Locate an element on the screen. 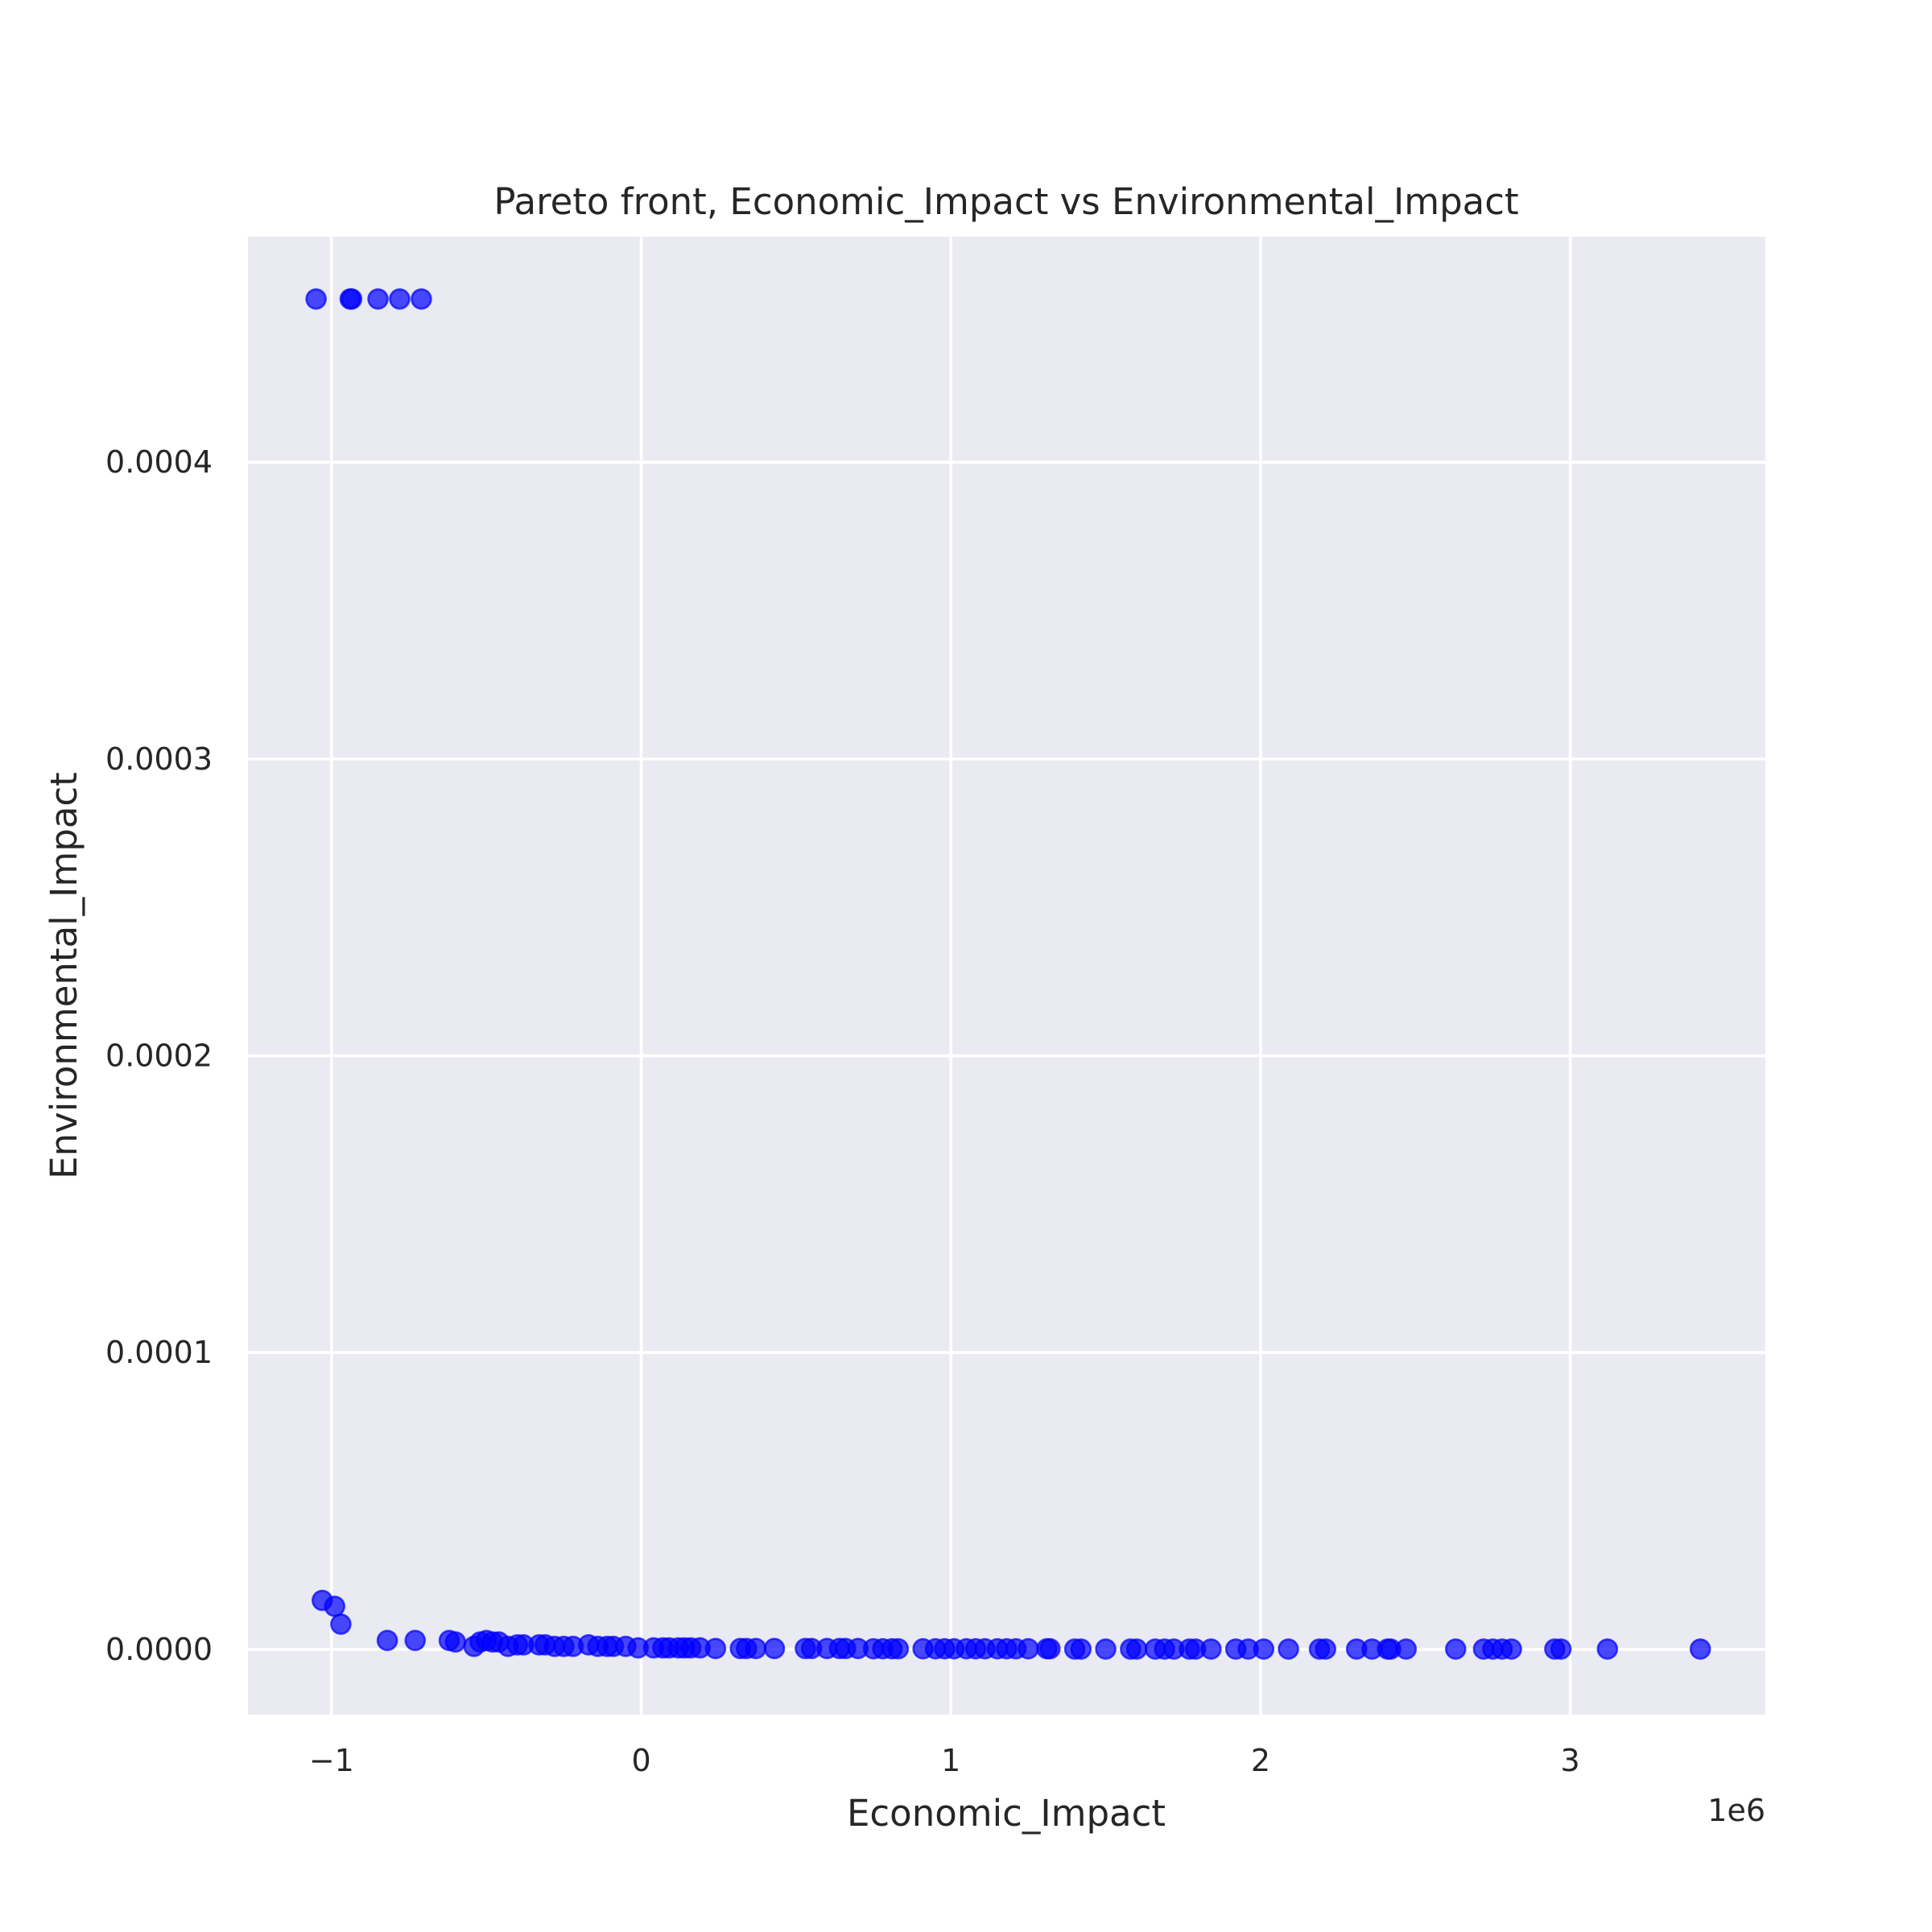 This screenshot has width=1932, height=1932. x-tick-labels: −1 0 1 2 3 is located at coordinates (944, 1760).